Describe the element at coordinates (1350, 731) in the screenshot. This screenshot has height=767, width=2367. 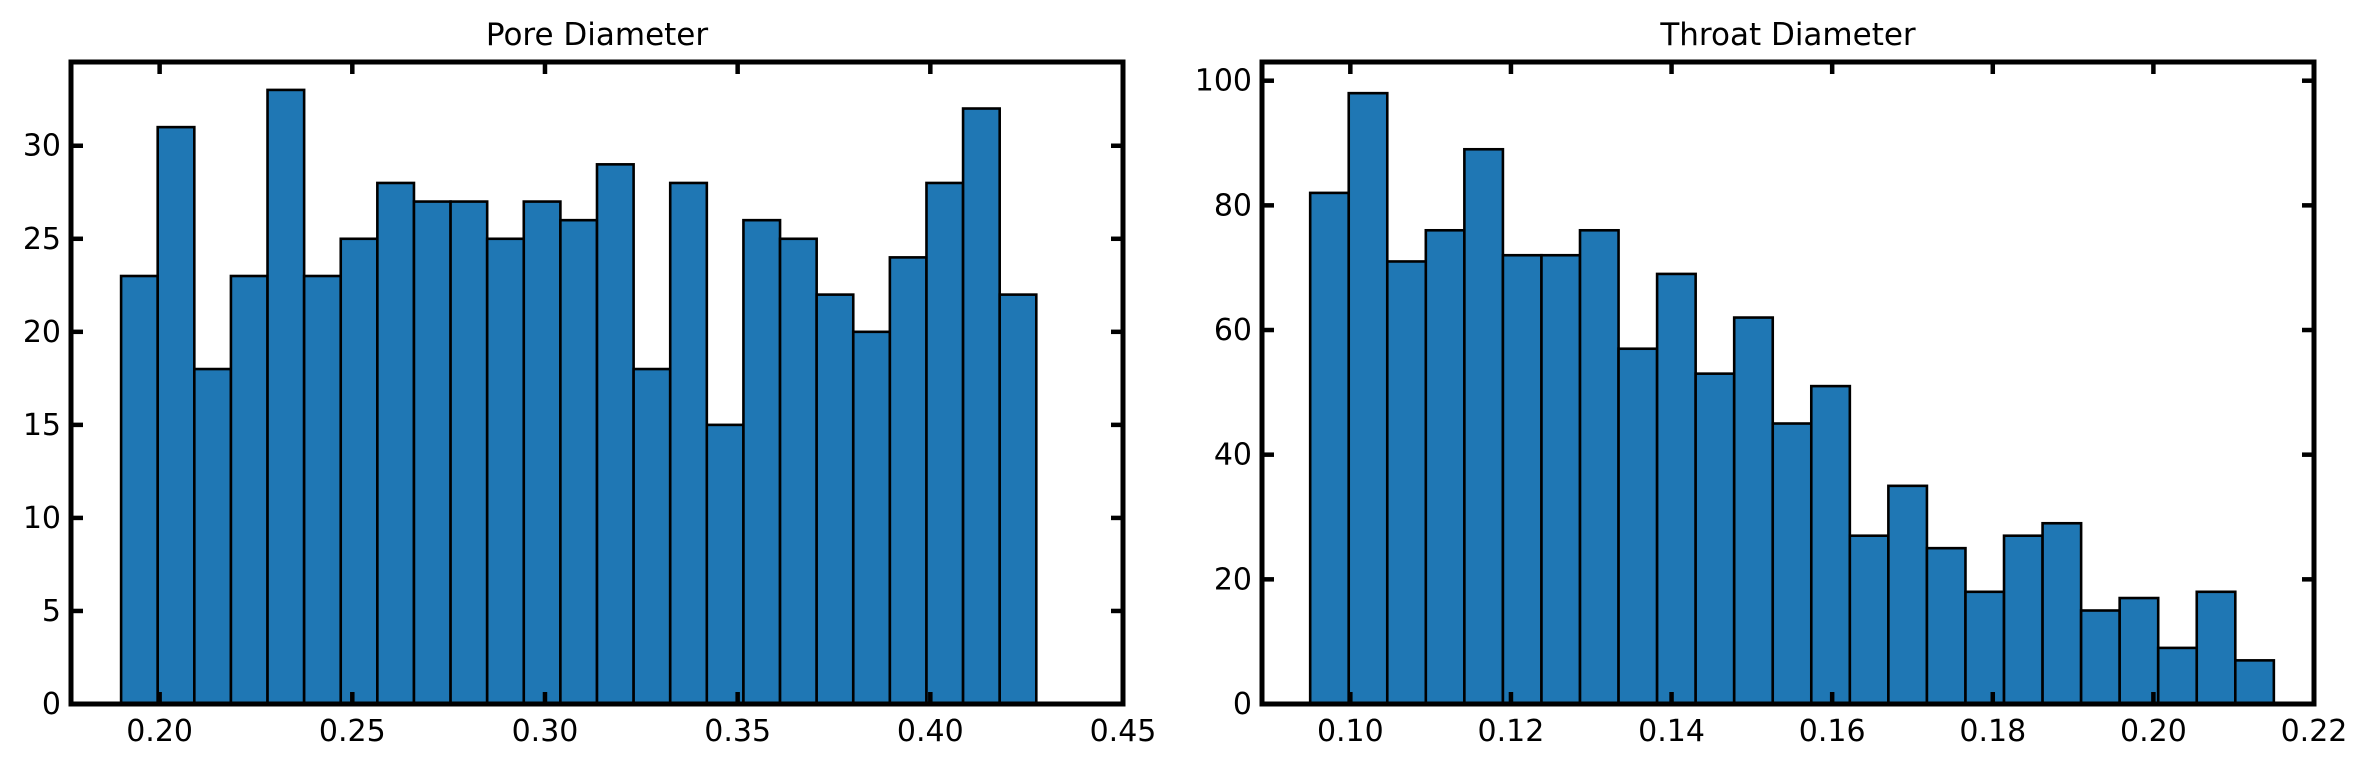
I see `throat-xtick-label-0: 0.10` at that location.